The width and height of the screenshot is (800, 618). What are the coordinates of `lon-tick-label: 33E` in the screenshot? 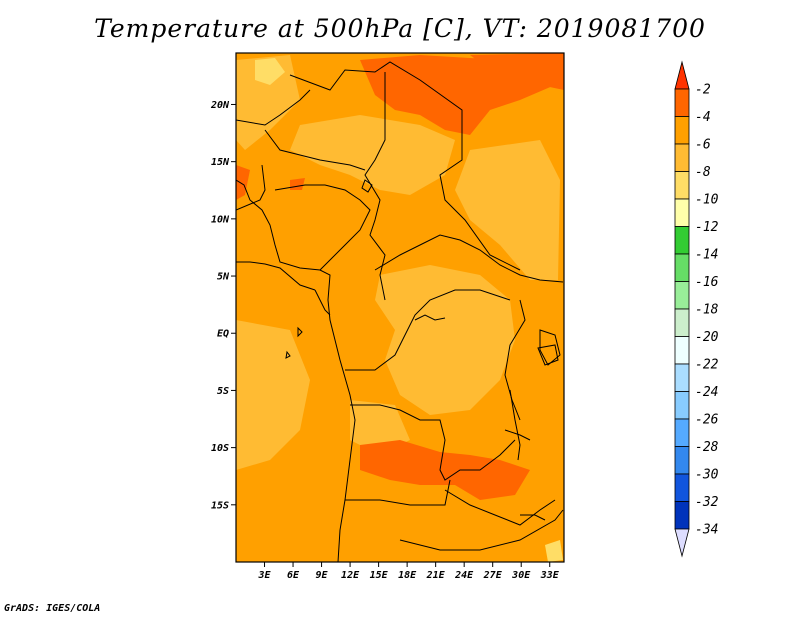 It's located at (550, 575).